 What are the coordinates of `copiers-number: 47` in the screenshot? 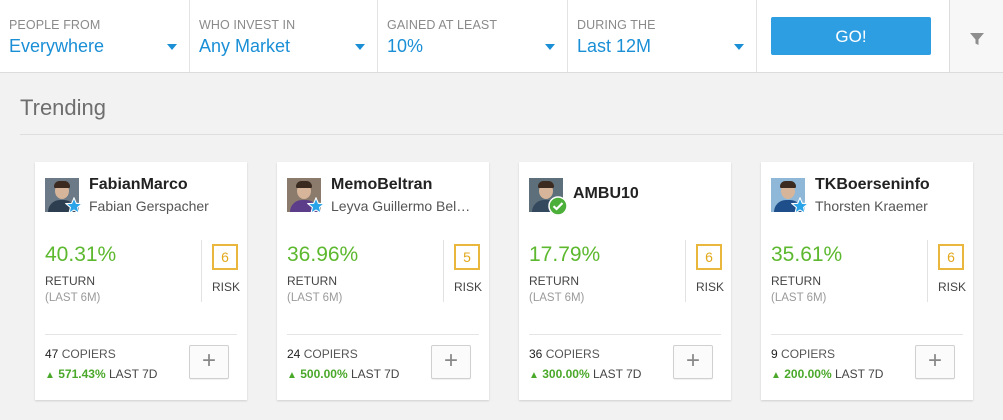 It's located at (52, 354).